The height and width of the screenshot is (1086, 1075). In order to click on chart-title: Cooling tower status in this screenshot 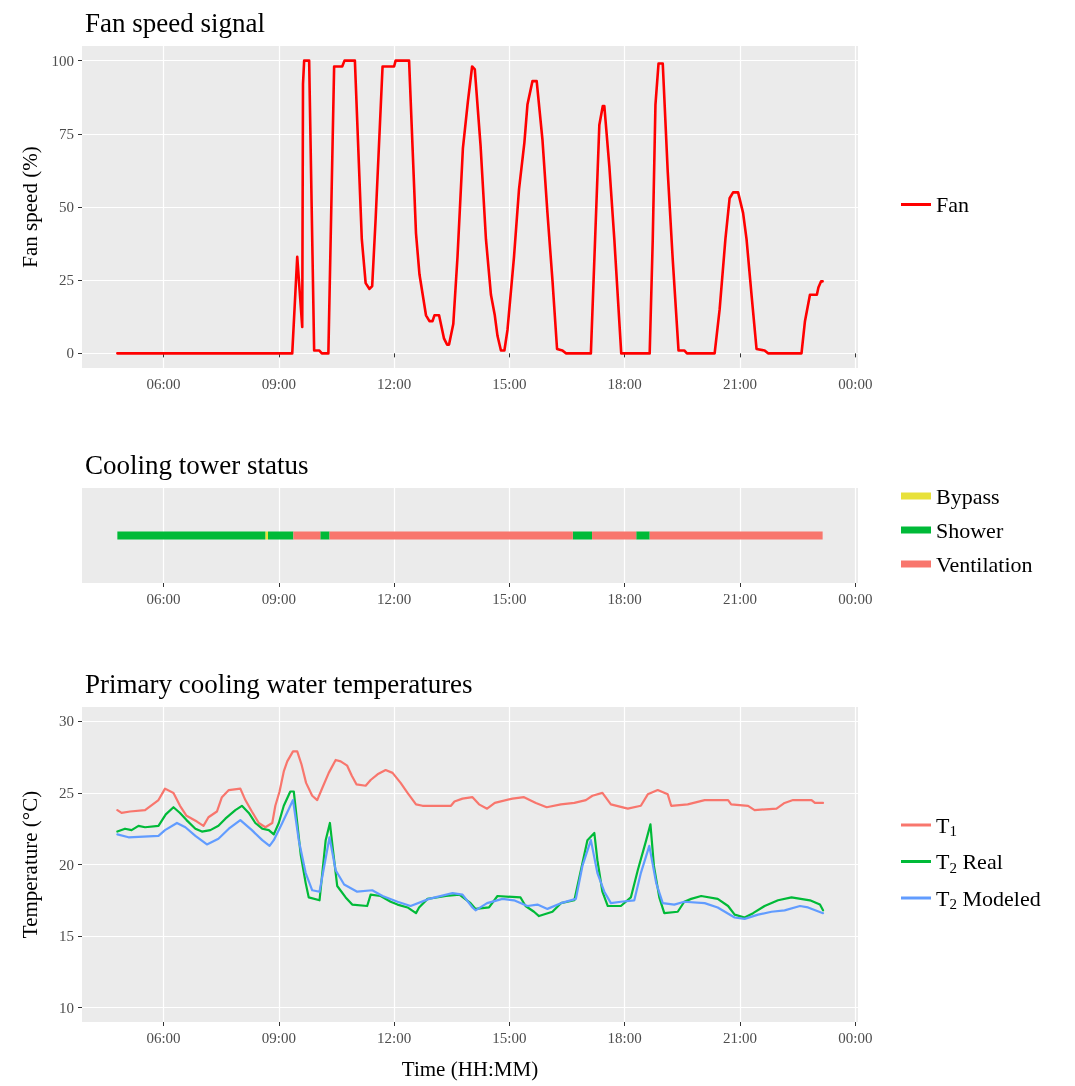, I will do `click(197, 464)`.